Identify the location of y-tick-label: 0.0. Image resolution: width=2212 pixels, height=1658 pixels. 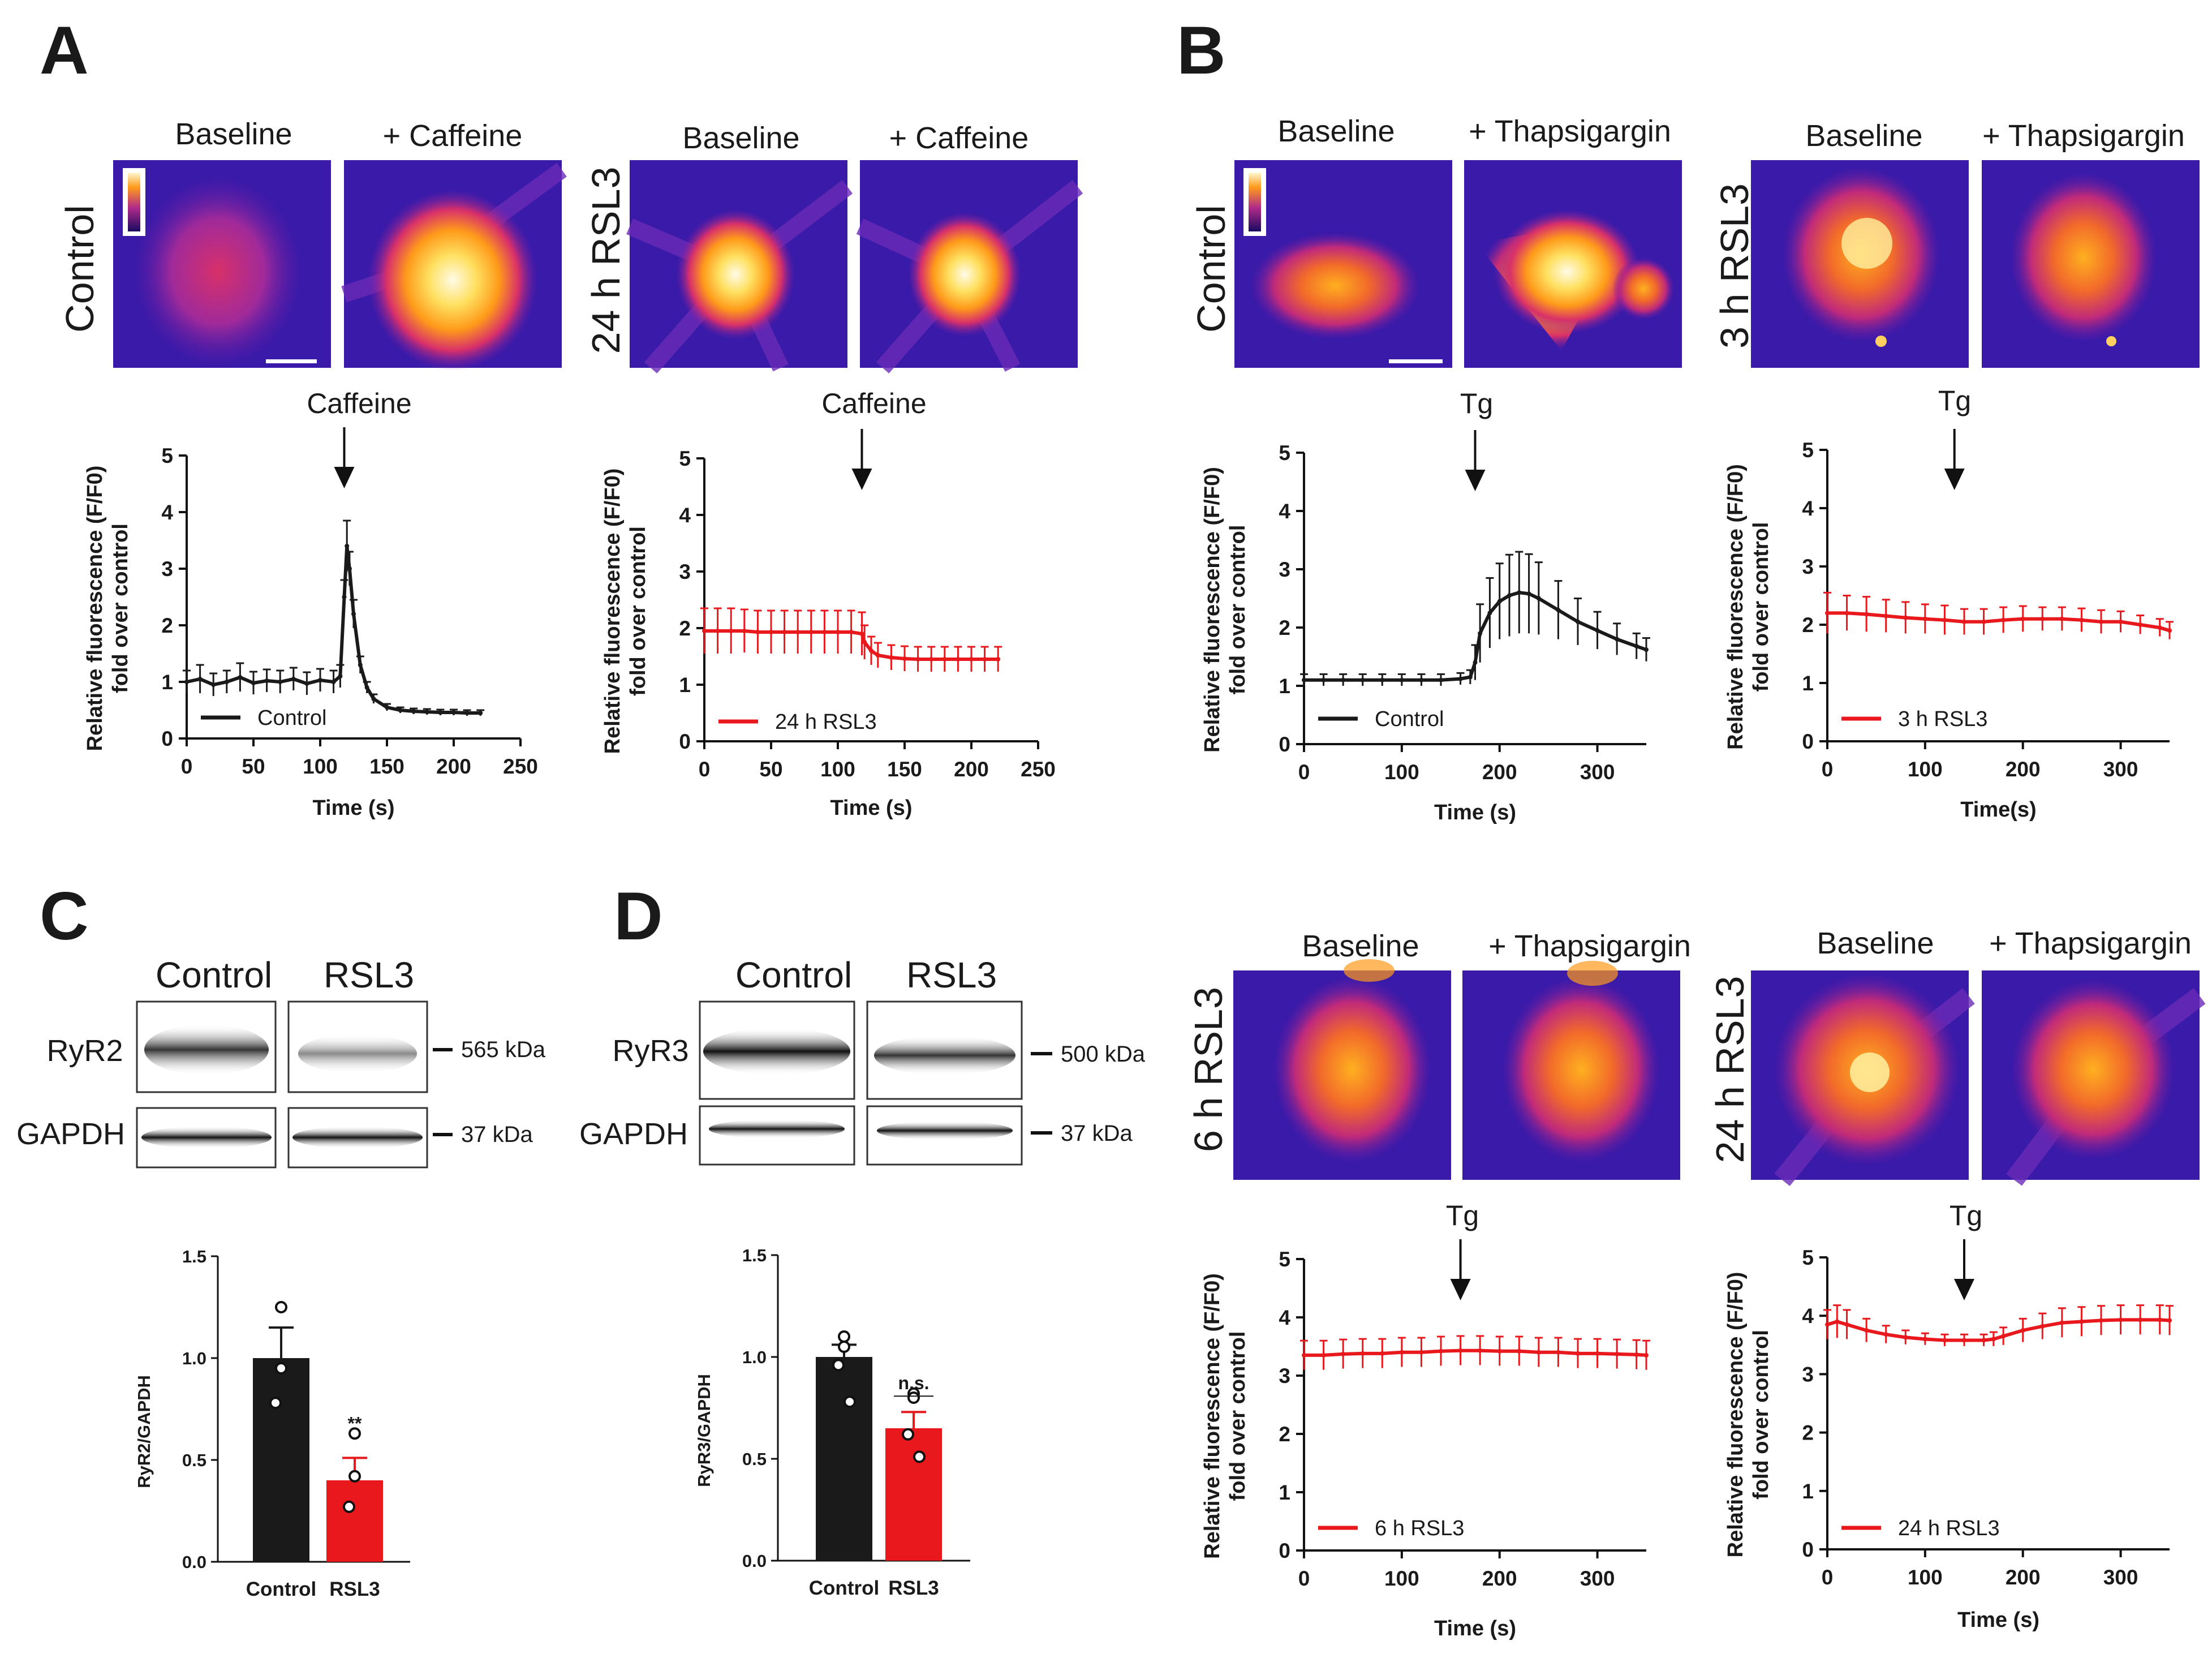
(194, 1562).